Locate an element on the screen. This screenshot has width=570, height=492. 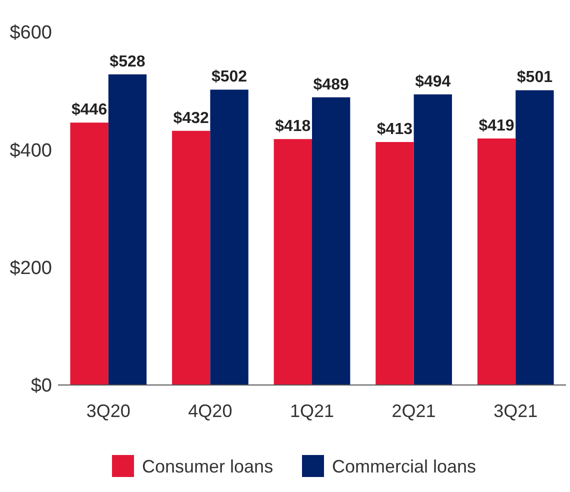
y-tick-label: $200 is located at coordinates (31, 268).